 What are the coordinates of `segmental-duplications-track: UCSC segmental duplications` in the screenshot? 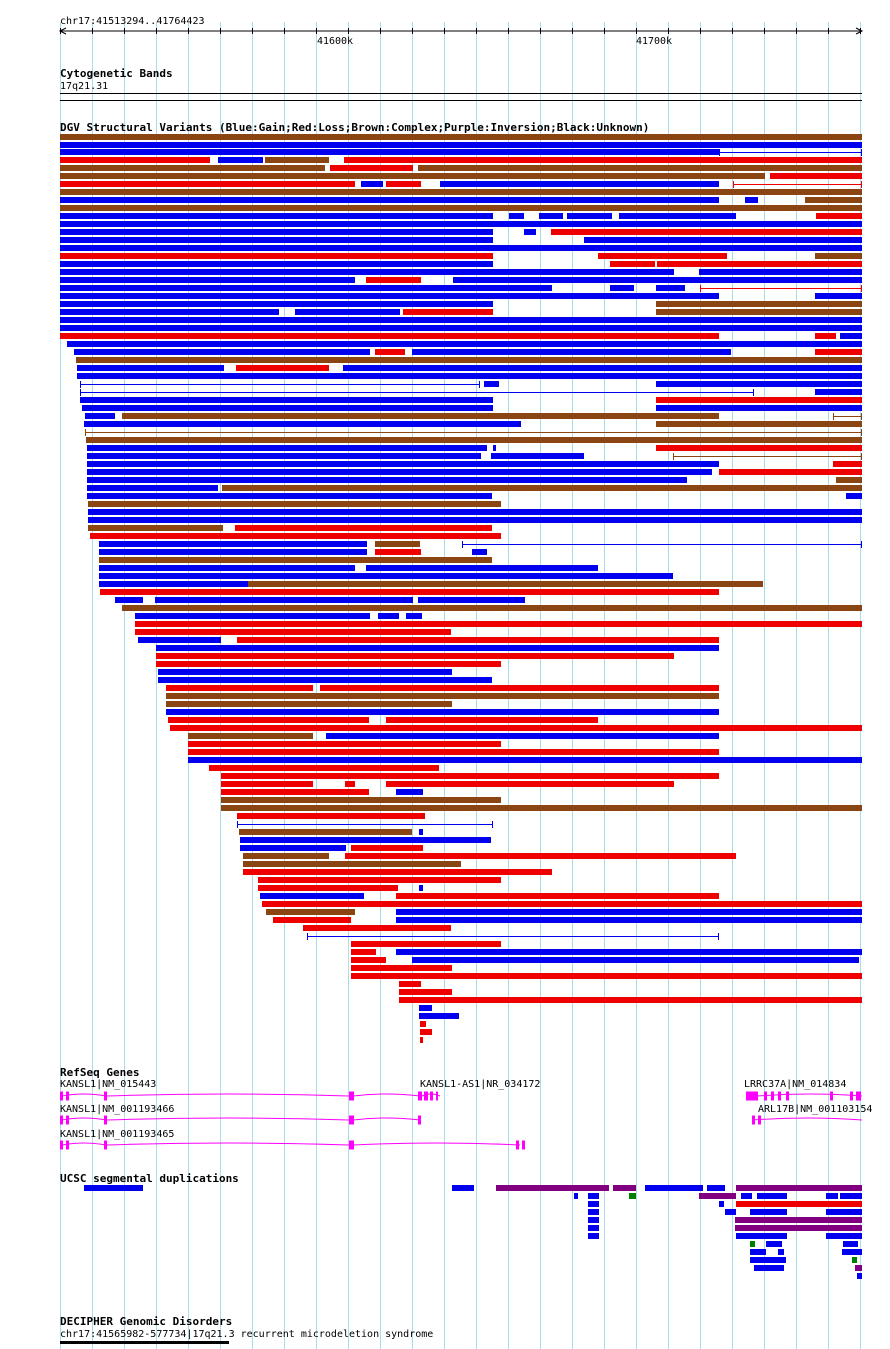 It's located at (461, 1225).